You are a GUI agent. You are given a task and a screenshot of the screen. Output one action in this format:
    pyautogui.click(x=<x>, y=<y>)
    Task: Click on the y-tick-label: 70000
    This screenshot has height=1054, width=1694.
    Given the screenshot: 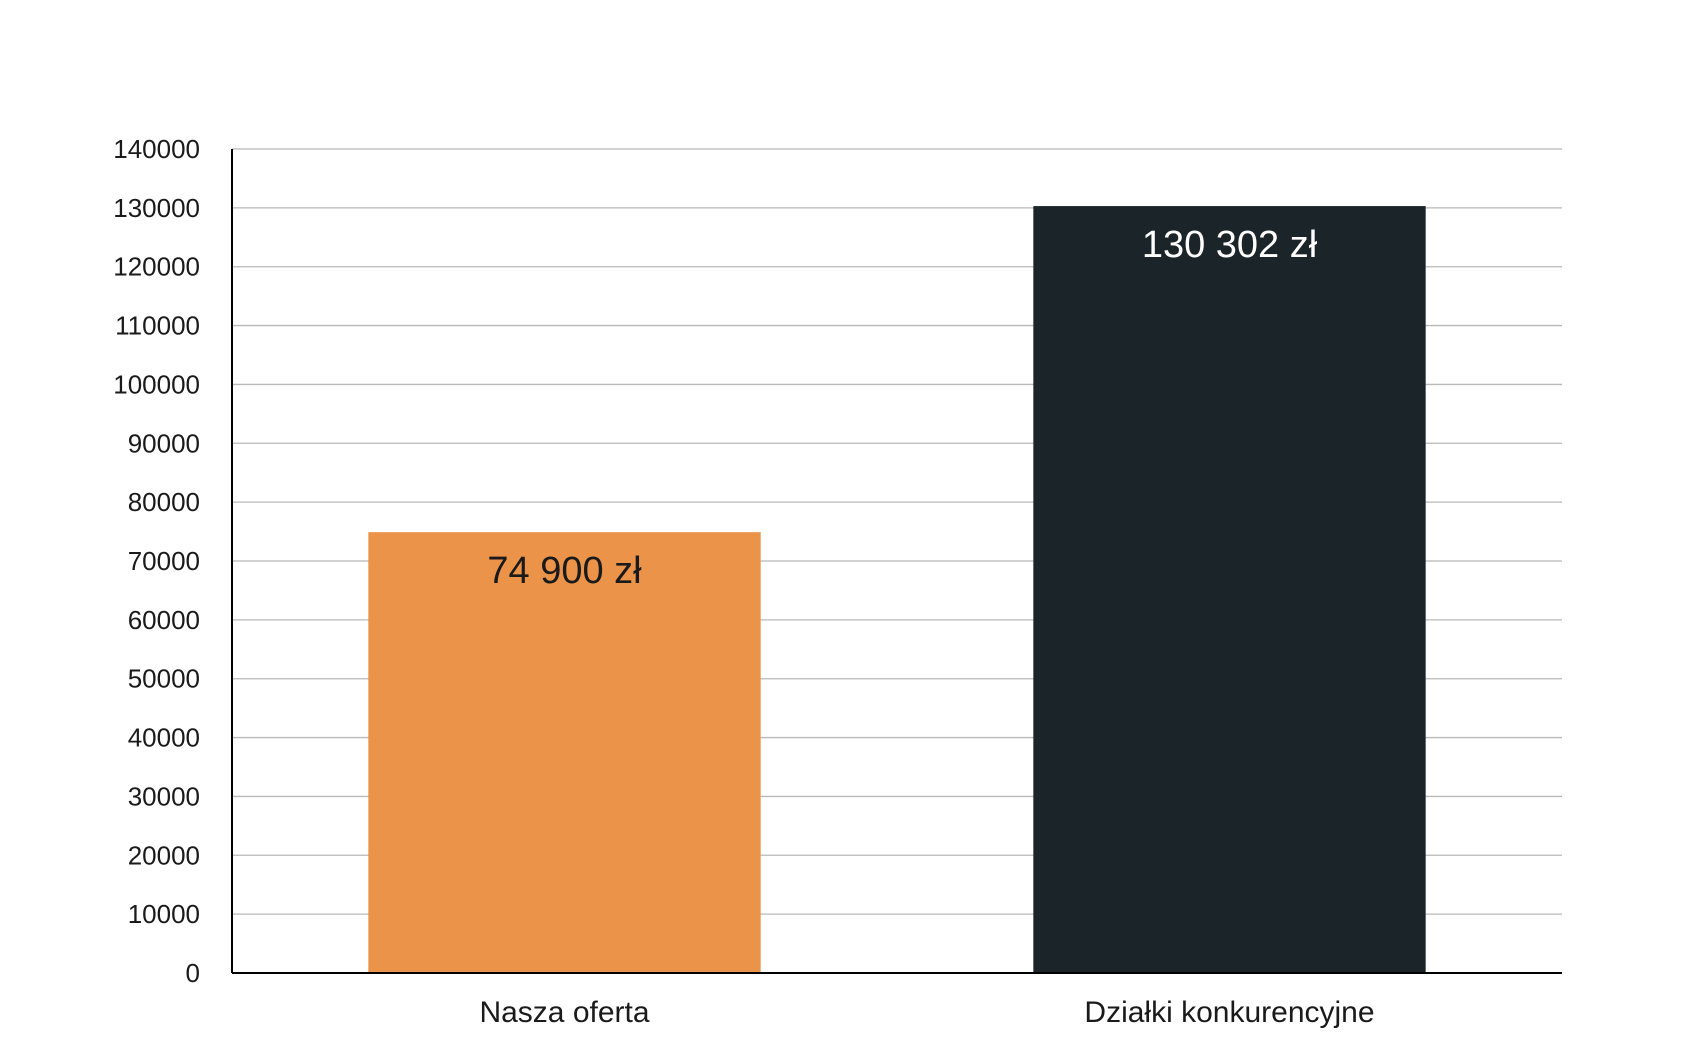 What is the action you would take?
    pyautogui.click(x=164, y=561)
    